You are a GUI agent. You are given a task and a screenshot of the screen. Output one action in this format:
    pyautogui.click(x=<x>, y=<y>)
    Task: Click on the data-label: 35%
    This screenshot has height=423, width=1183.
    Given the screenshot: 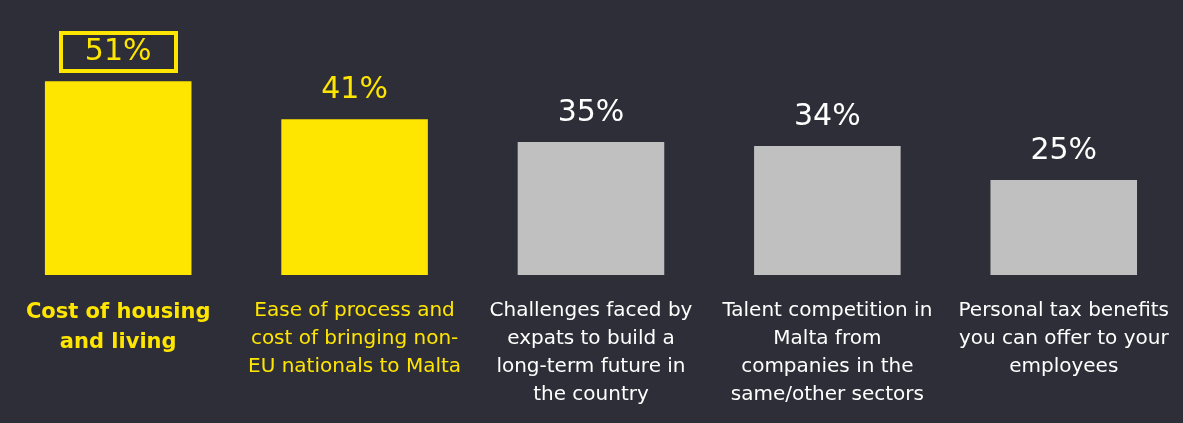 What is the action you would take?
    pyautogui.click(x=591, y=110)
    